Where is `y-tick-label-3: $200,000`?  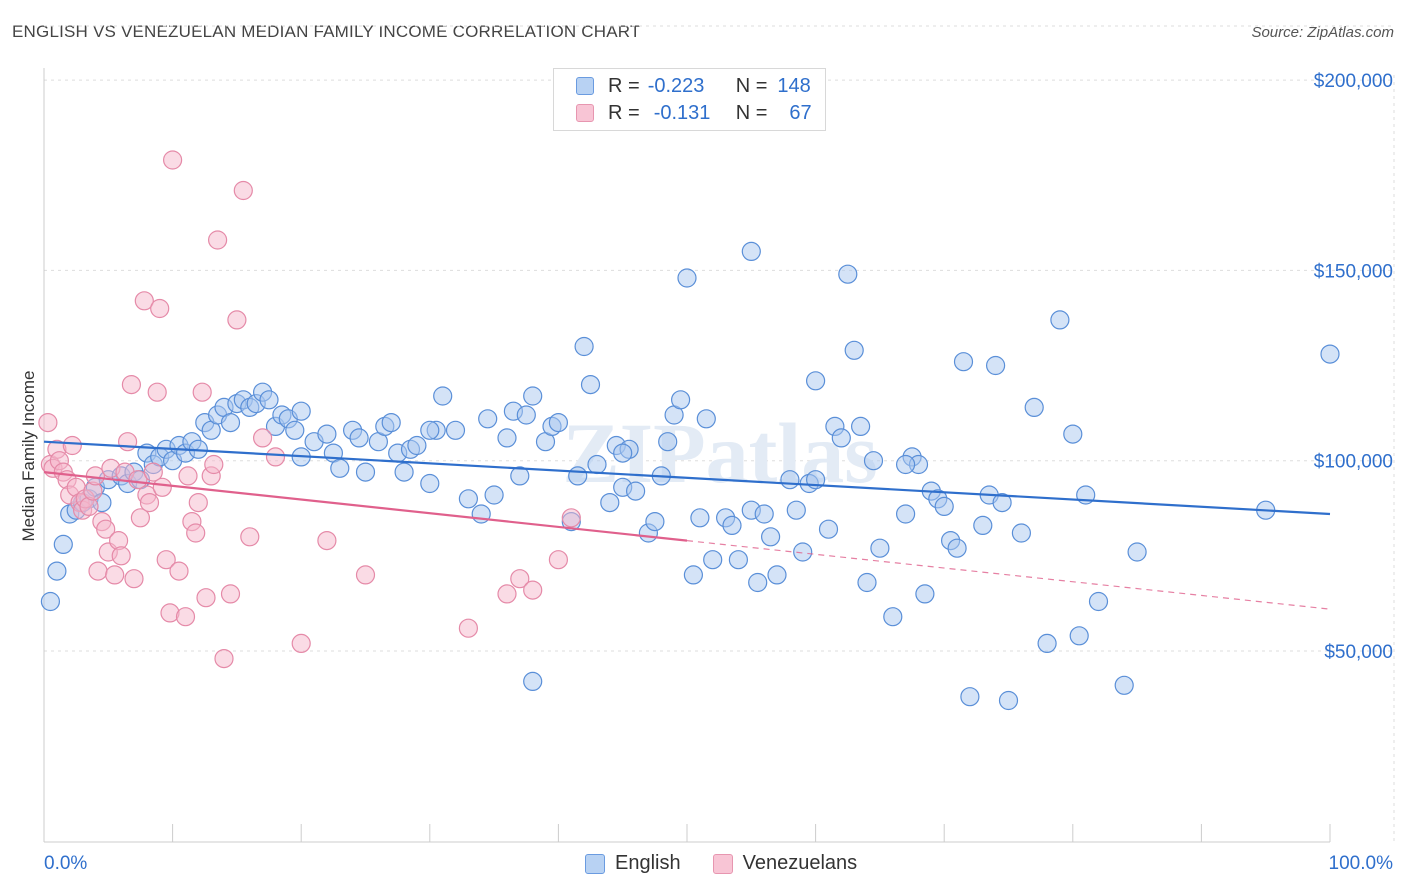
y-tick-label-3: $200,000 is located at coordinates (1353, 81).